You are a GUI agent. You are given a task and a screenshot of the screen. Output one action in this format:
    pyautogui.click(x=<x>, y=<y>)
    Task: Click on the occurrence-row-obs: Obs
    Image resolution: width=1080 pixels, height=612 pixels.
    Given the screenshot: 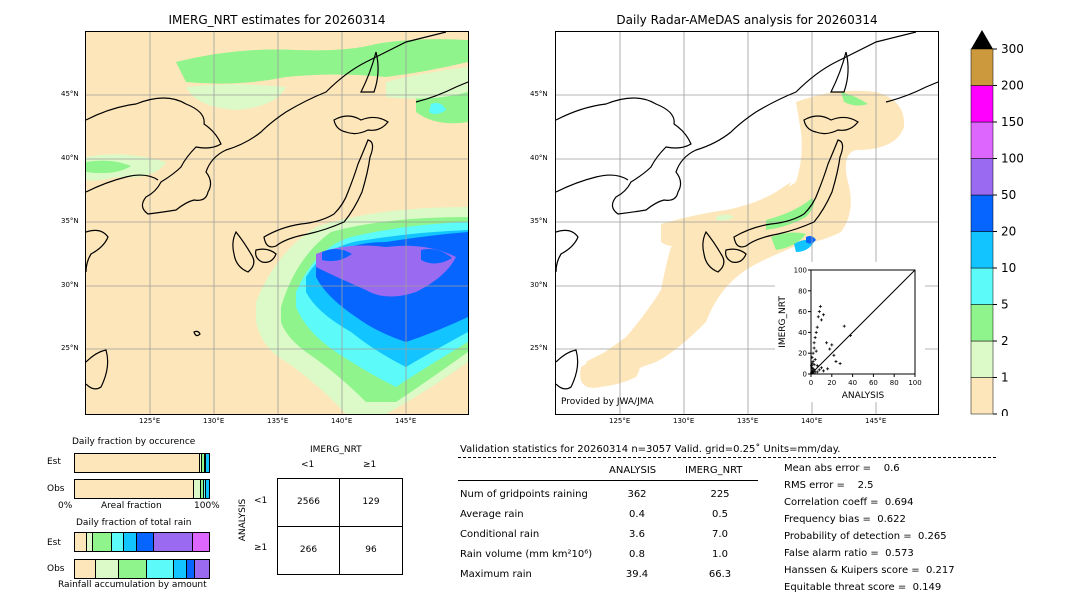 What is the action you would take?
    pyautogui.click(x=56, y=489)
    